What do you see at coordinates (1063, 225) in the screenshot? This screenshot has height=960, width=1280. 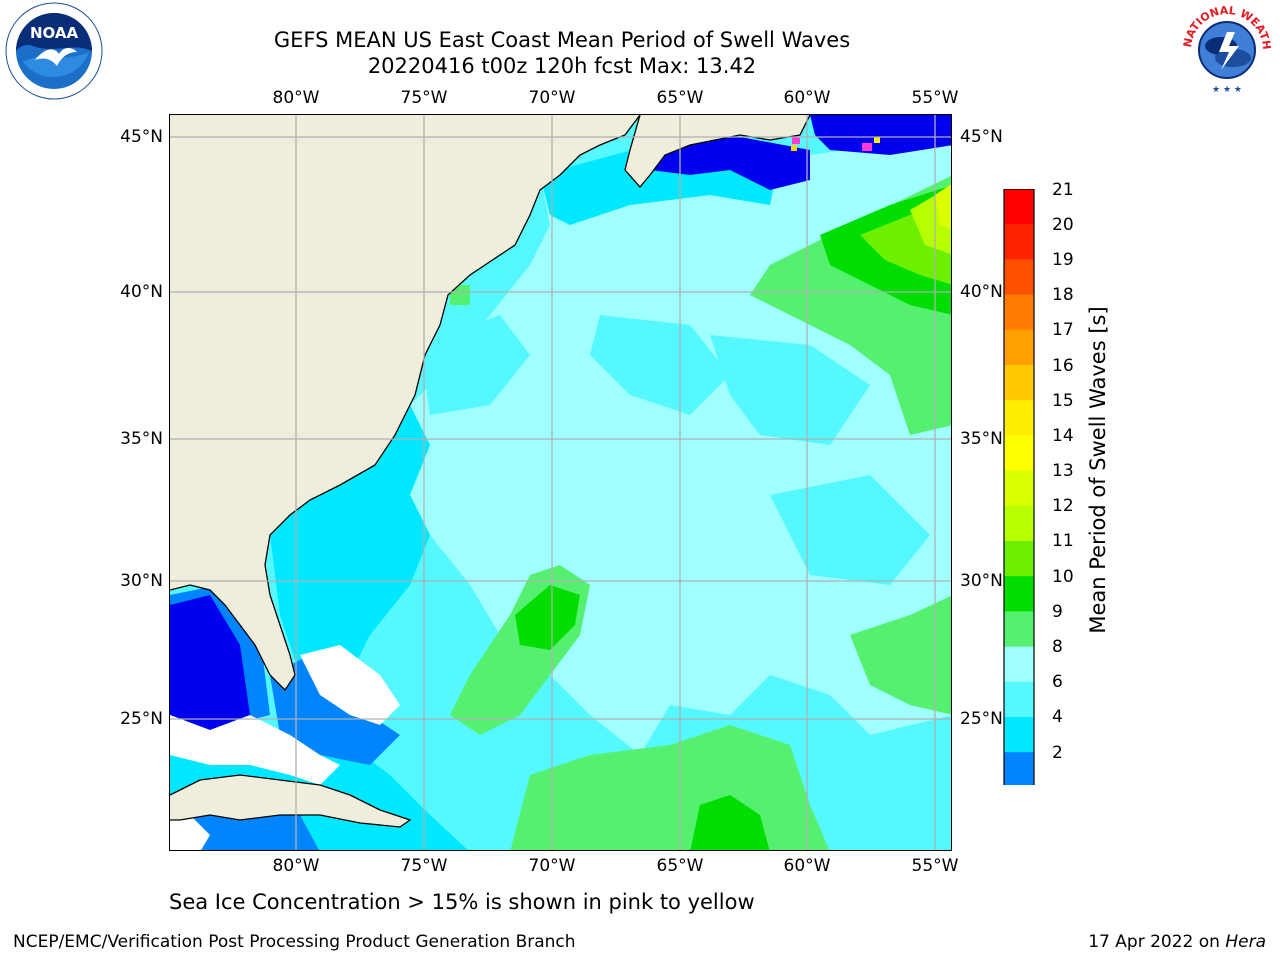 I see `colorbar-tick: 20` at bounding box center [1063, 225].